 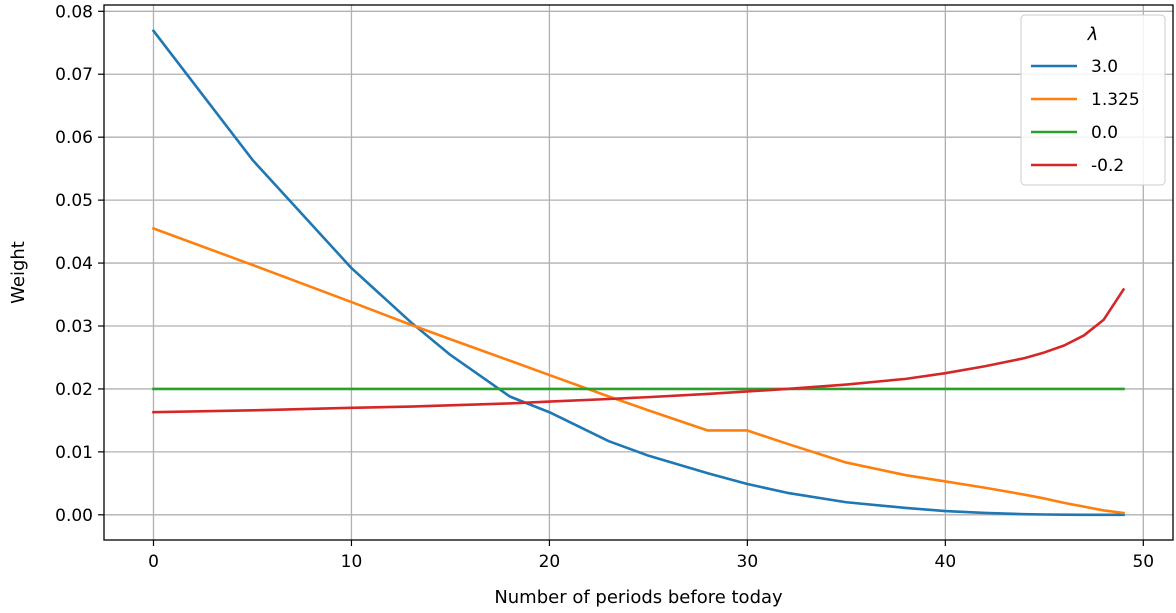 What do you see at coordinates (638, 597) in the screenshot?
I see `x-axis-label: Number of periods before today` at bounding box center [638, 597].